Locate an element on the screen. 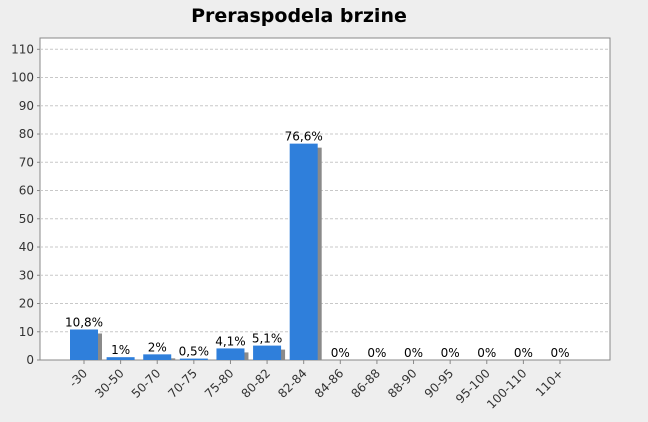 This screenshot has height=422, width=648. value-label: 5,1% is located at coordinates (267, 339).